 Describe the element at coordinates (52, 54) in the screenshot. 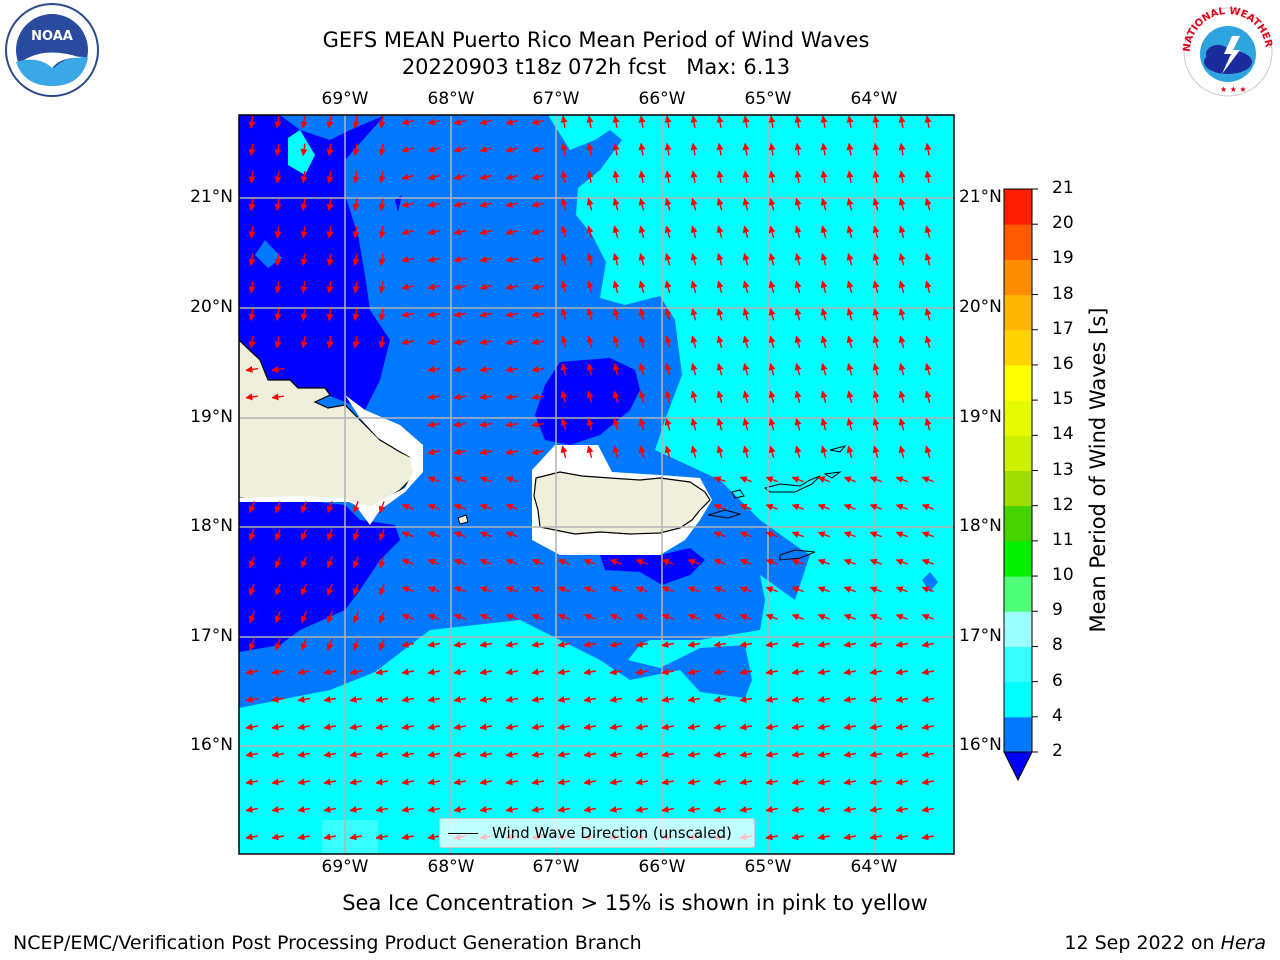

I see `noaa-logo: NOAA` at that location.